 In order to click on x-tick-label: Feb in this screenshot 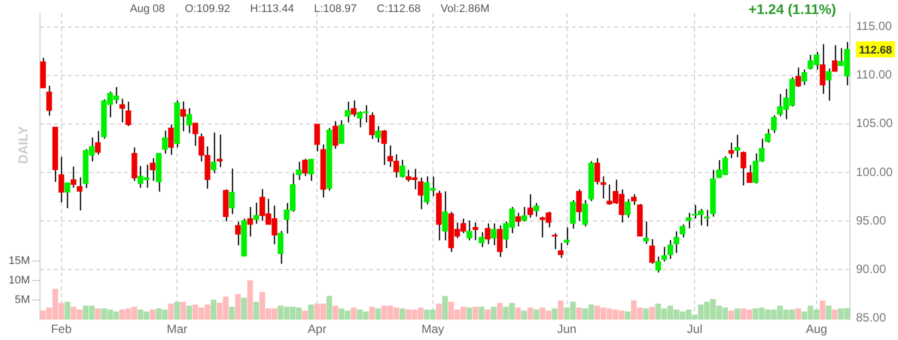, I will do `click(61, 329)`.